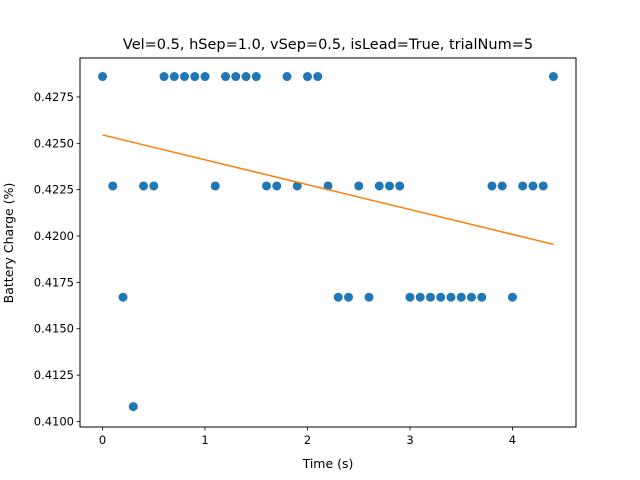  Describe the element at coordinates (409, 440) in the screenshot. I see `x-tick-label: 3` at that location.